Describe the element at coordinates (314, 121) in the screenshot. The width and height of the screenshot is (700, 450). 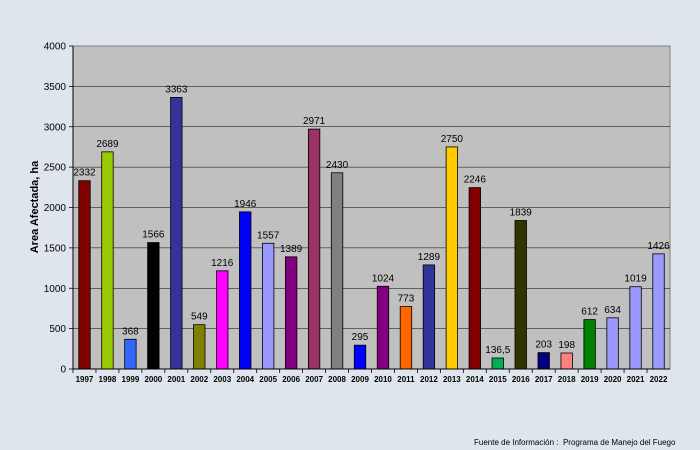
I see `data-label-2007: 2971` at that location.